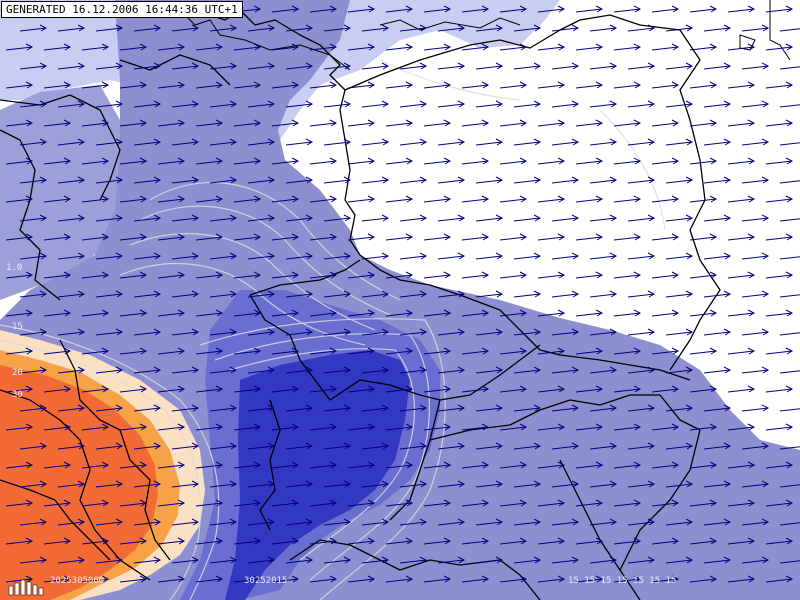 The image size is (800, 600). Describe the element at coordinates (266, 581) in the screenshot. I see `bottom-legend-center: 30252015` at that location.